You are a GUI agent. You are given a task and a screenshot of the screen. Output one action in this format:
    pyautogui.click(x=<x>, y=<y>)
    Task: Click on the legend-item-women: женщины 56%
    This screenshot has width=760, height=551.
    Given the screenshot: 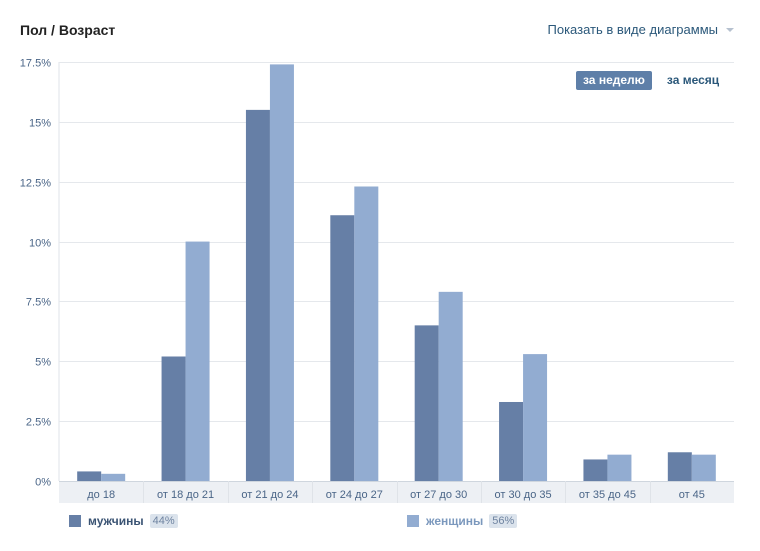 What is the action you would take?
    pyautogui.click(x=462, y=521)
    